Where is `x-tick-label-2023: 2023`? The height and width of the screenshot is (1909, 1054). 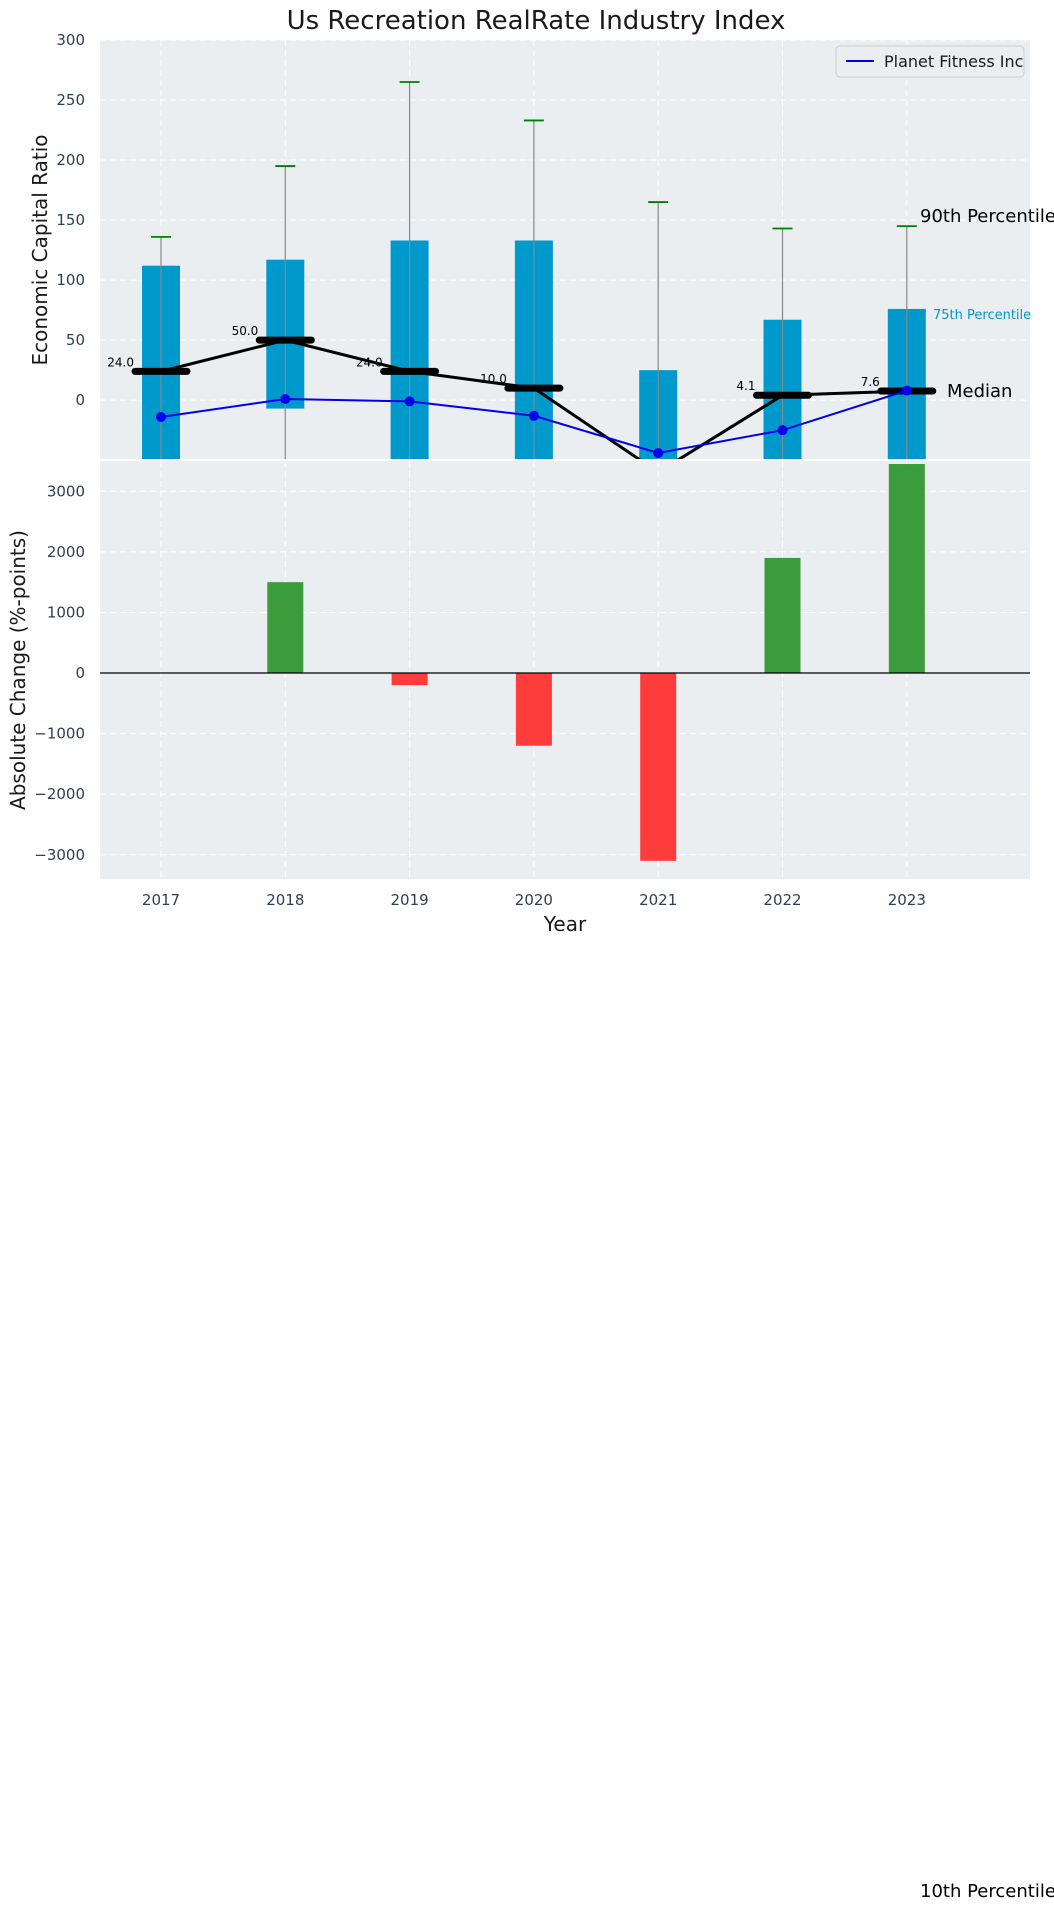
x-tick-label-2023: 2023 is located at coordinates (907, 900).